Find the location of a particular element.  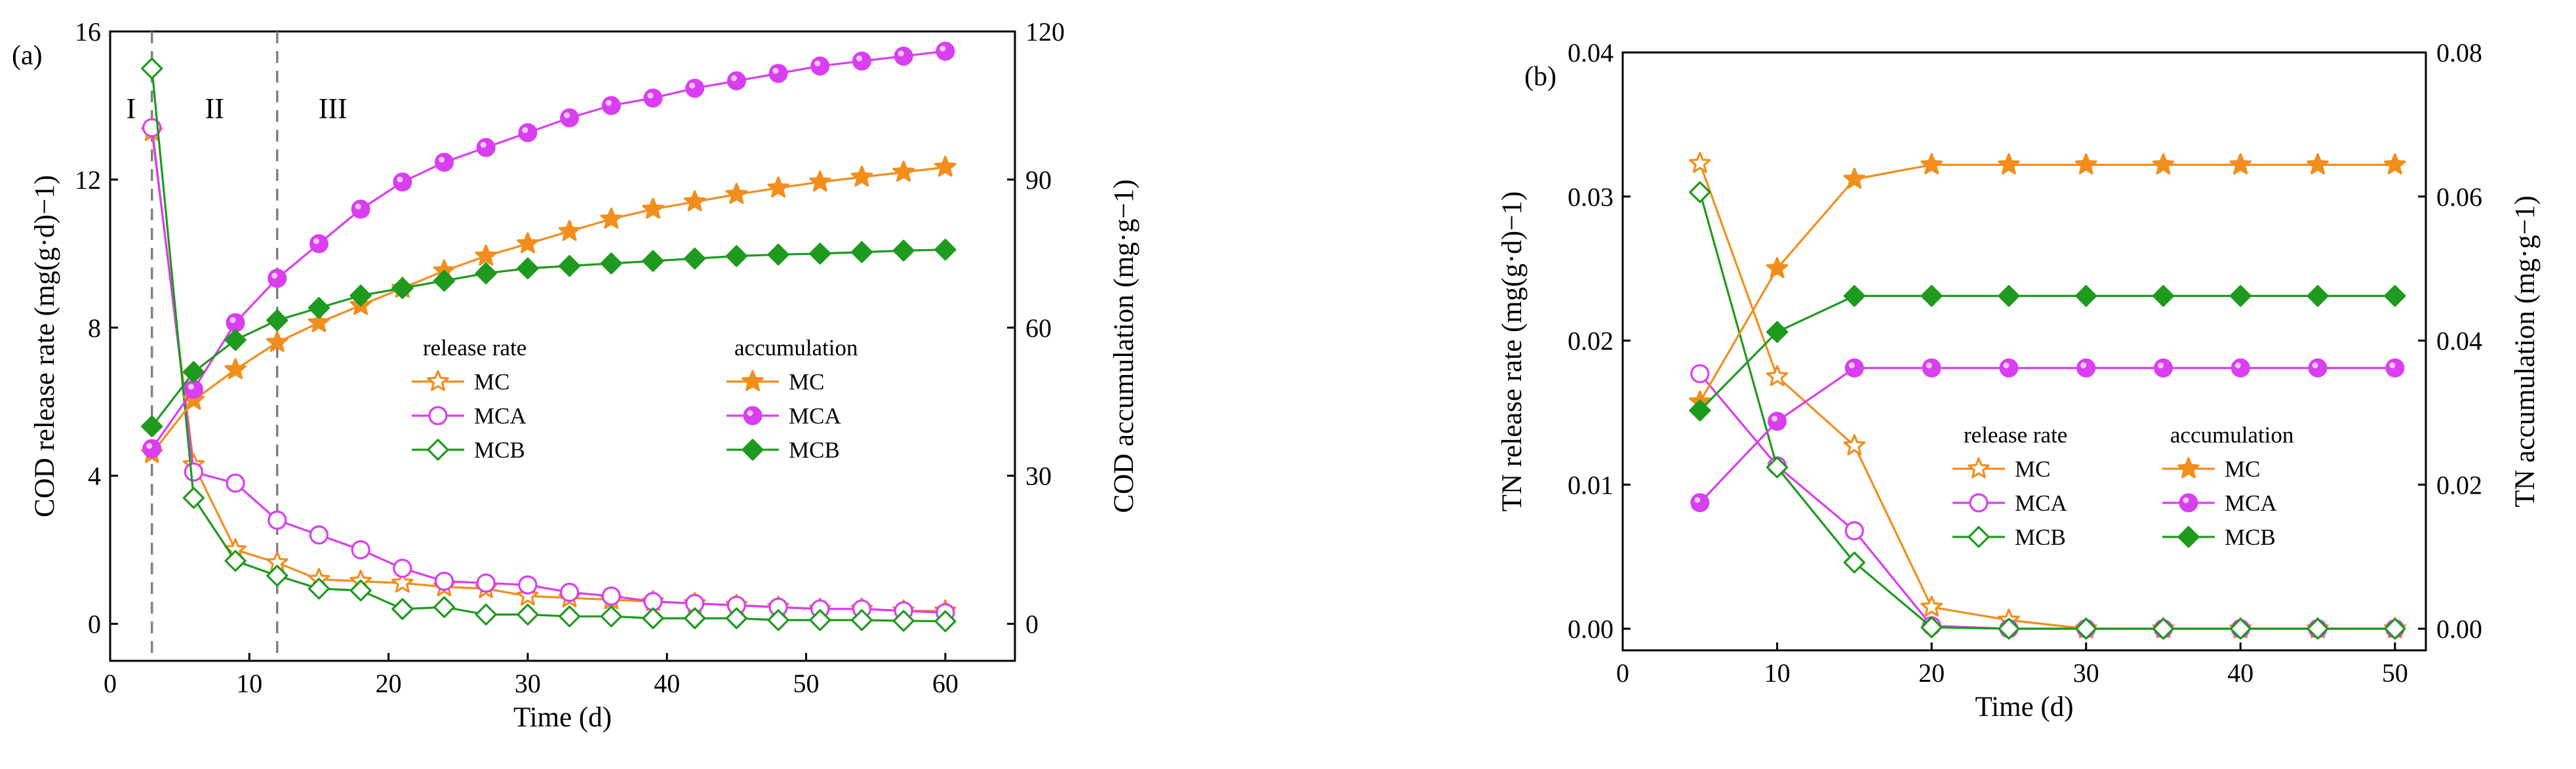

y2-tick-label: 60 is located at coordinates (1038, 328).